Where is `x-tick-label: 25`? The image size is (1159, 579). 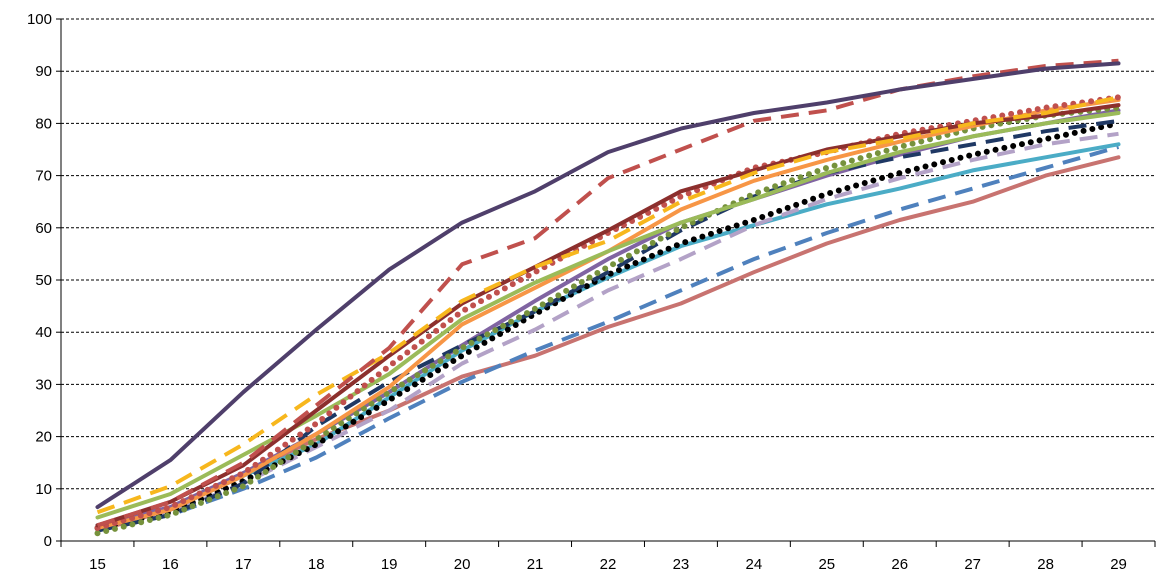 x-tick-label: 25 is located at coordinates (826, 564).